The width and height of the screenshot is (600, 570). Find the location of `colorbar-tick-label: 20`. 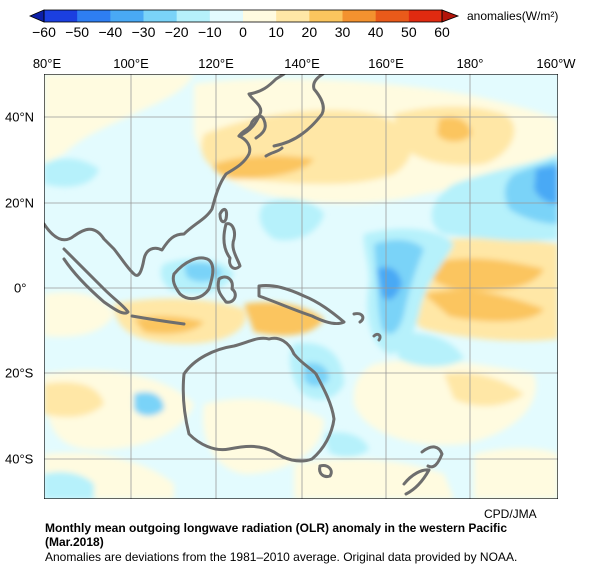

colorbar-tick-label: 20 is located at coordinates (309, 32).